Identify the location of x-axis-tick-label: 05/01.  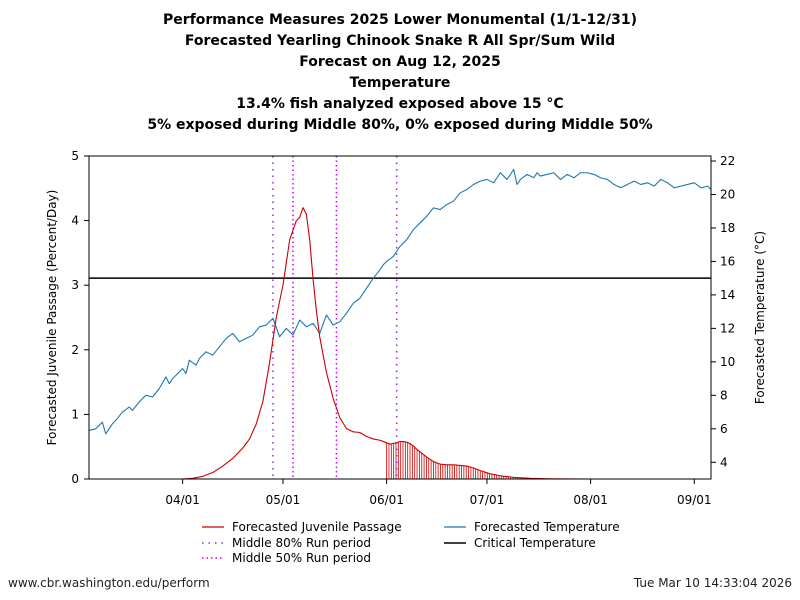
(283, 500).